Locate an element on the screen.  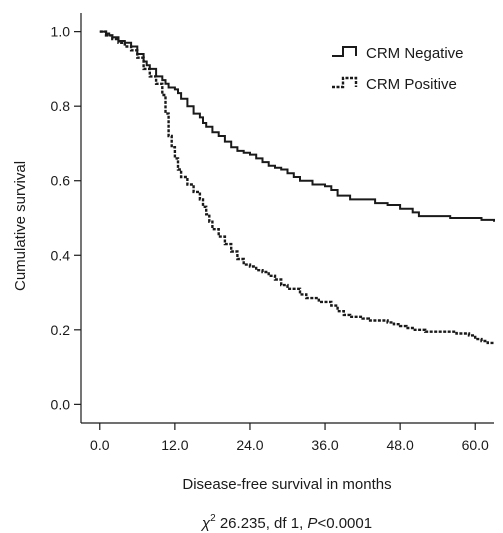
chi-symbol: χ is located at coordinates (205, 523).